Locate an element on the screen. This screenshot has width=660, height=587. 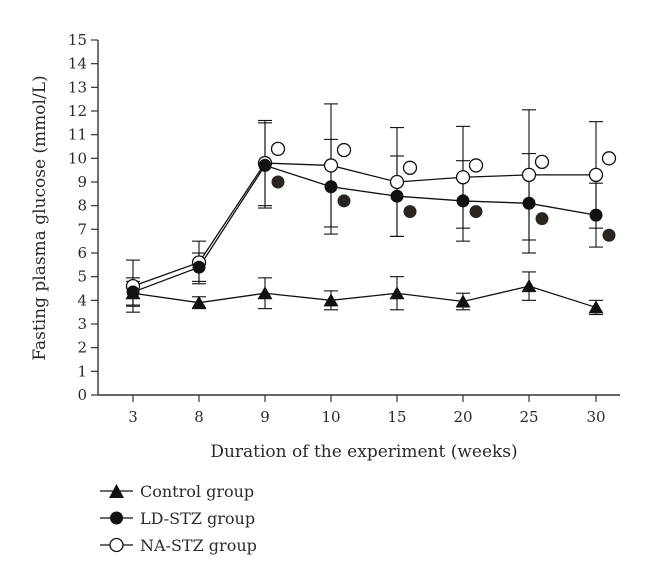
y-tick-label: 9 is located at coordinates (82, 182).